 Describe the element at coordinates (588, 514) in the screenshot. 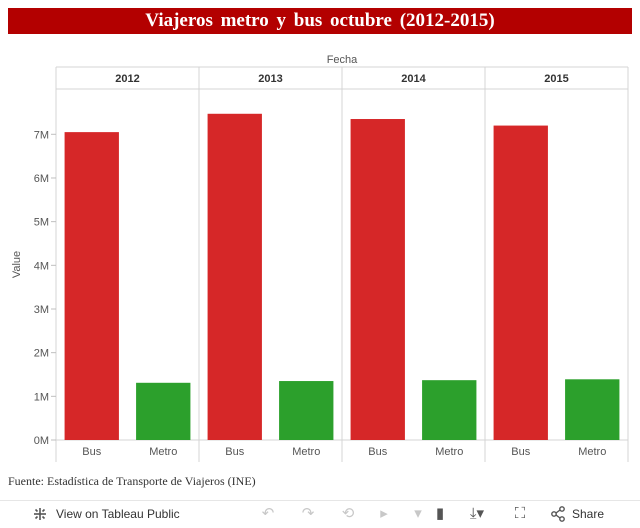

I see `share-label: Share` at that location.